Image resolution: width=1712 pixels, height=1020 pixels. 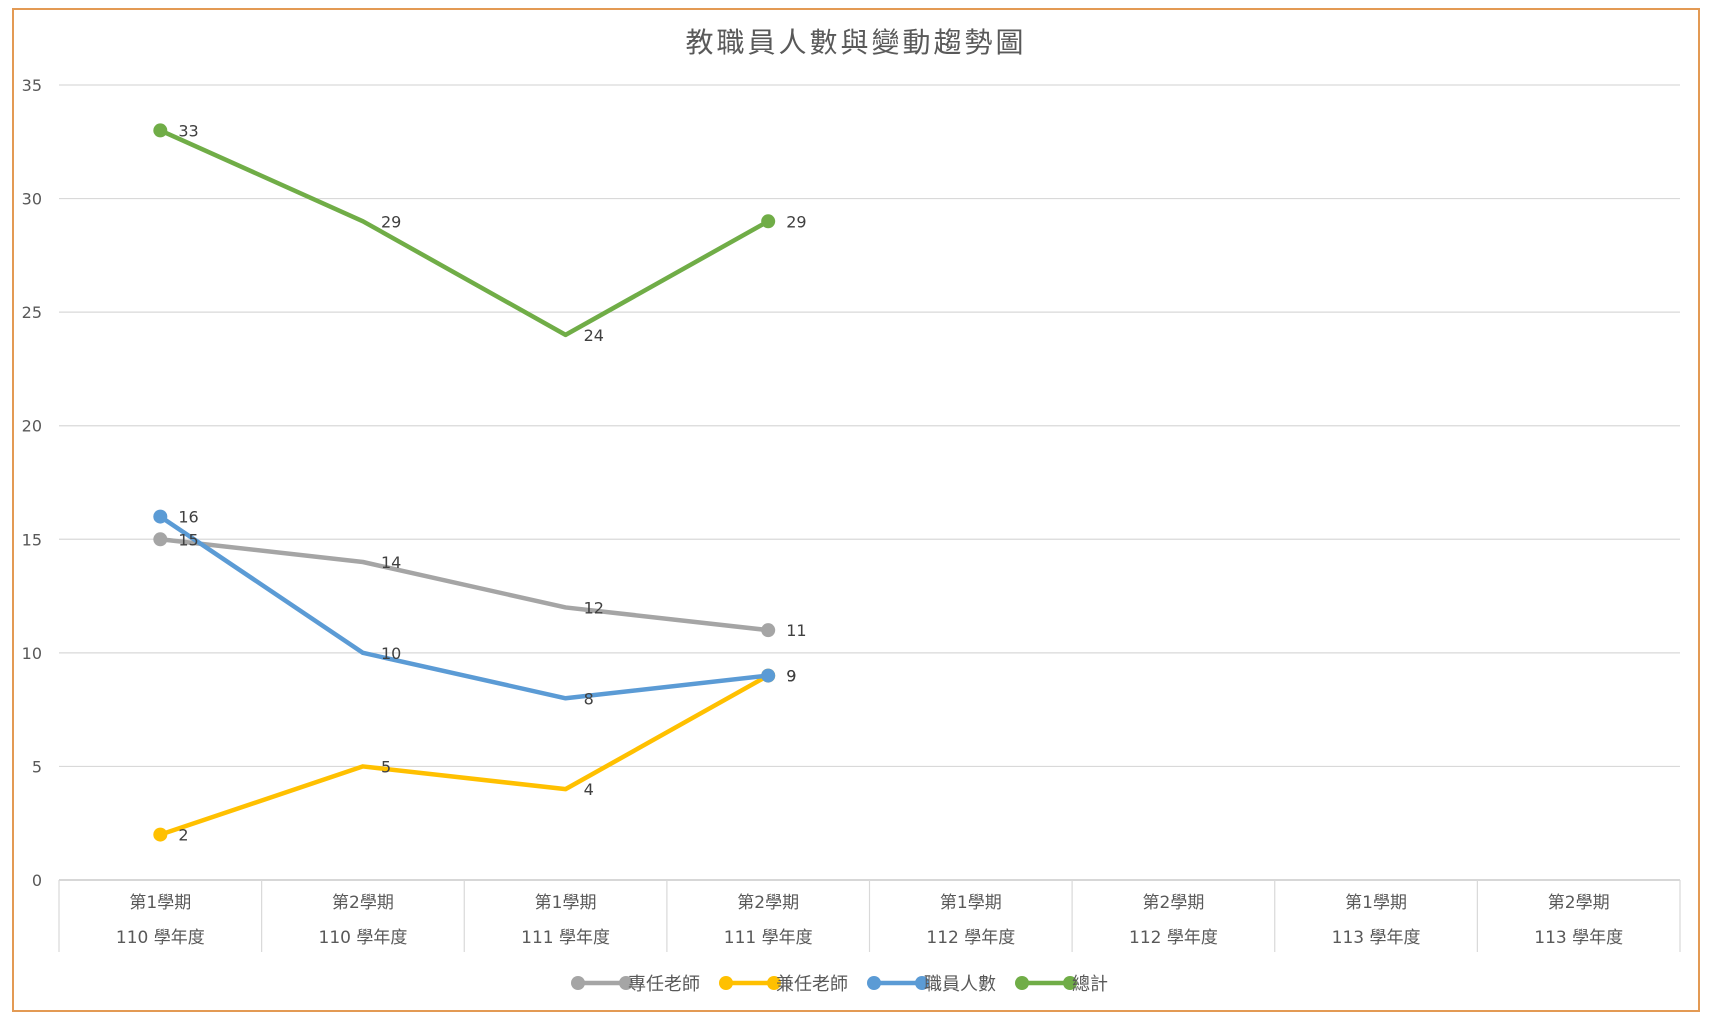 I want to click on legend: 專任老師 兼任老師 職員人數 總計, so click(x=839, y=984).